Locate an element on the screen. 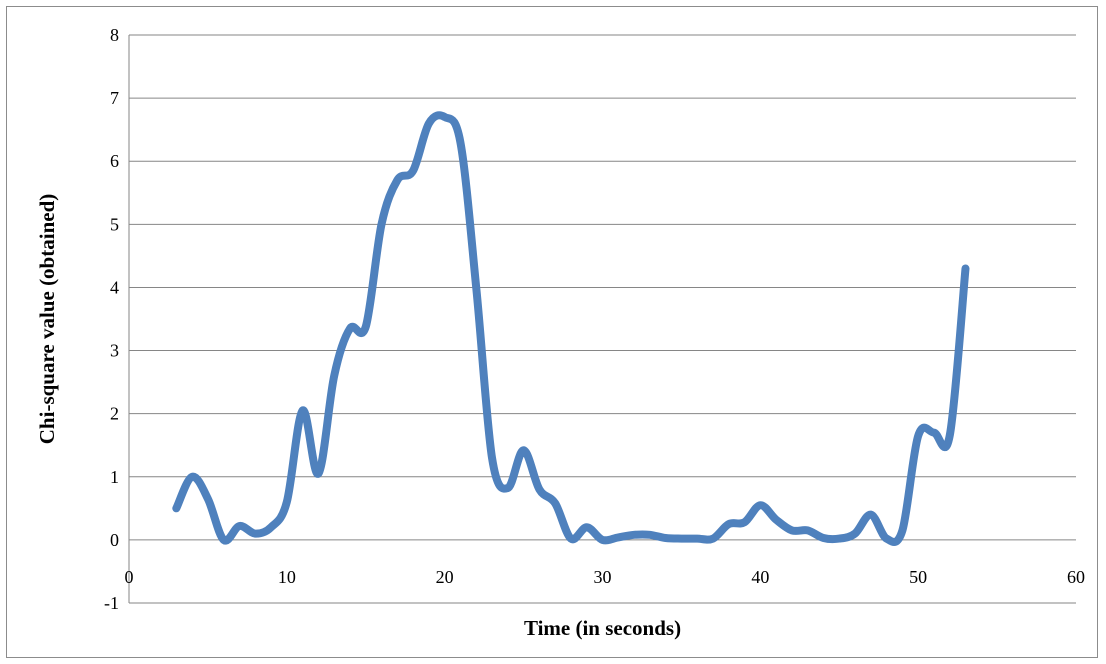  x-tick-label: 30 is located at coordinates (603, 577).